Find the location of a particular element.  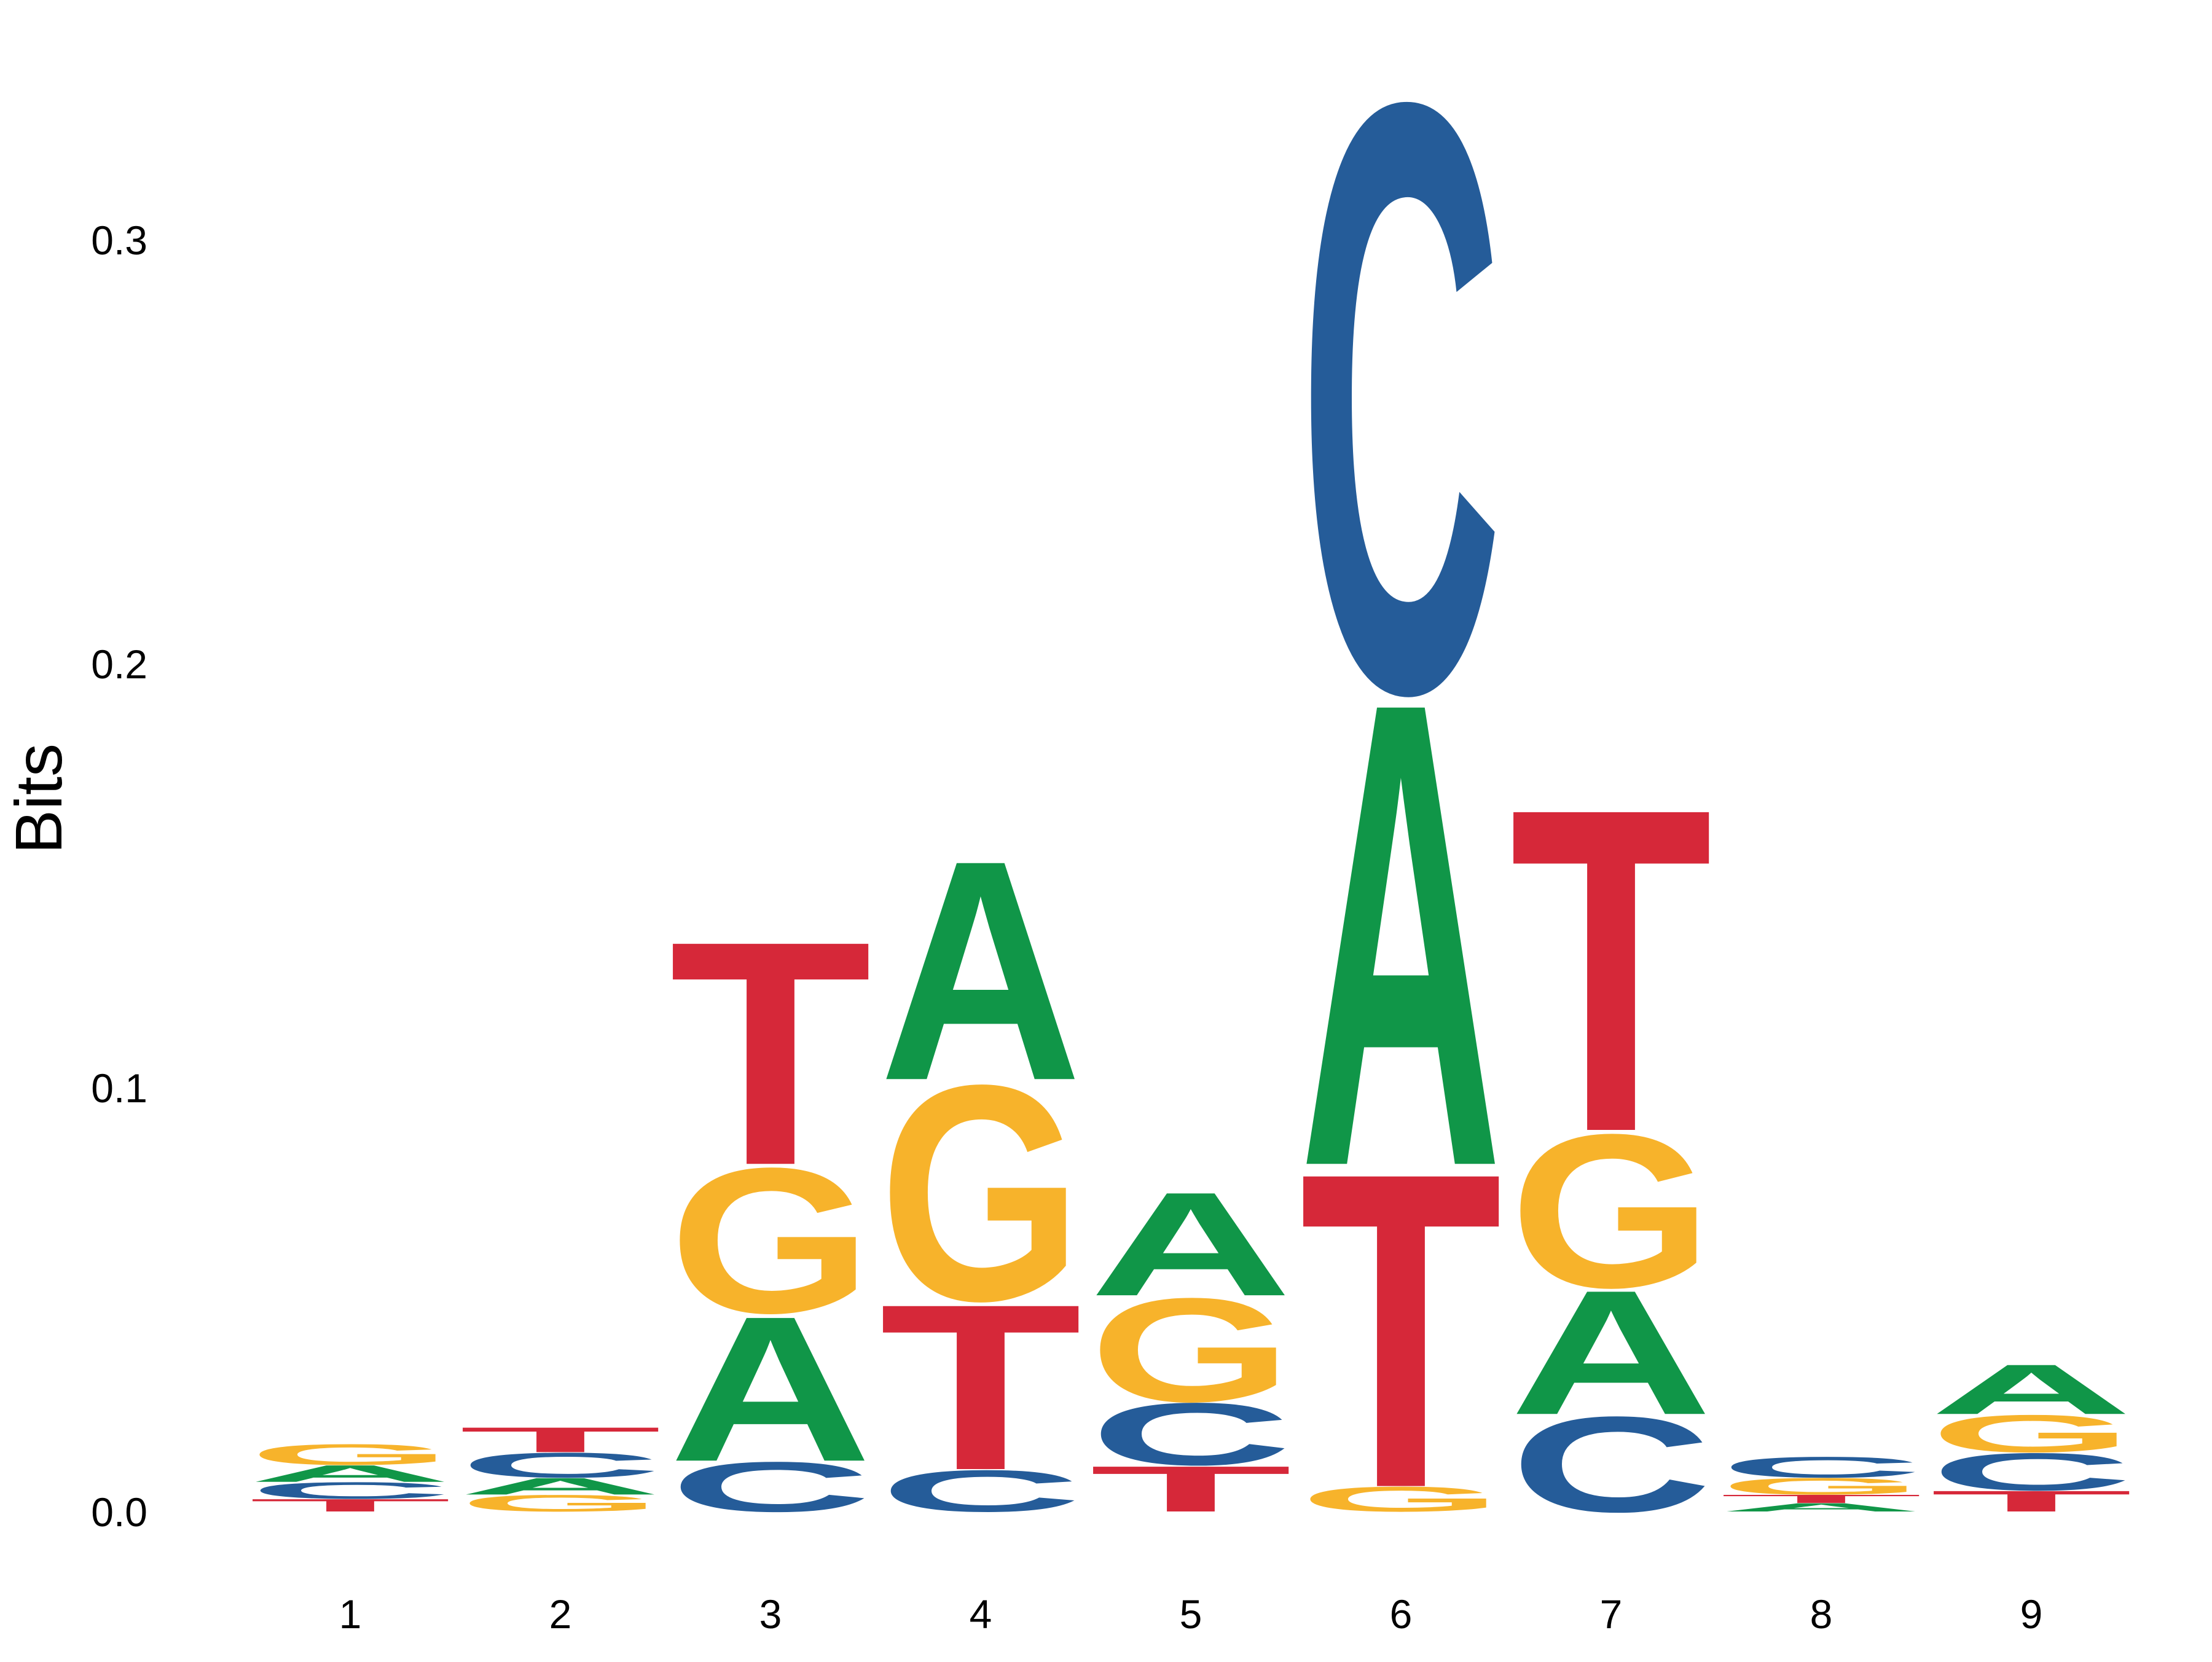

x-tick-label: 7 is located at coordinates (1611, 1614).